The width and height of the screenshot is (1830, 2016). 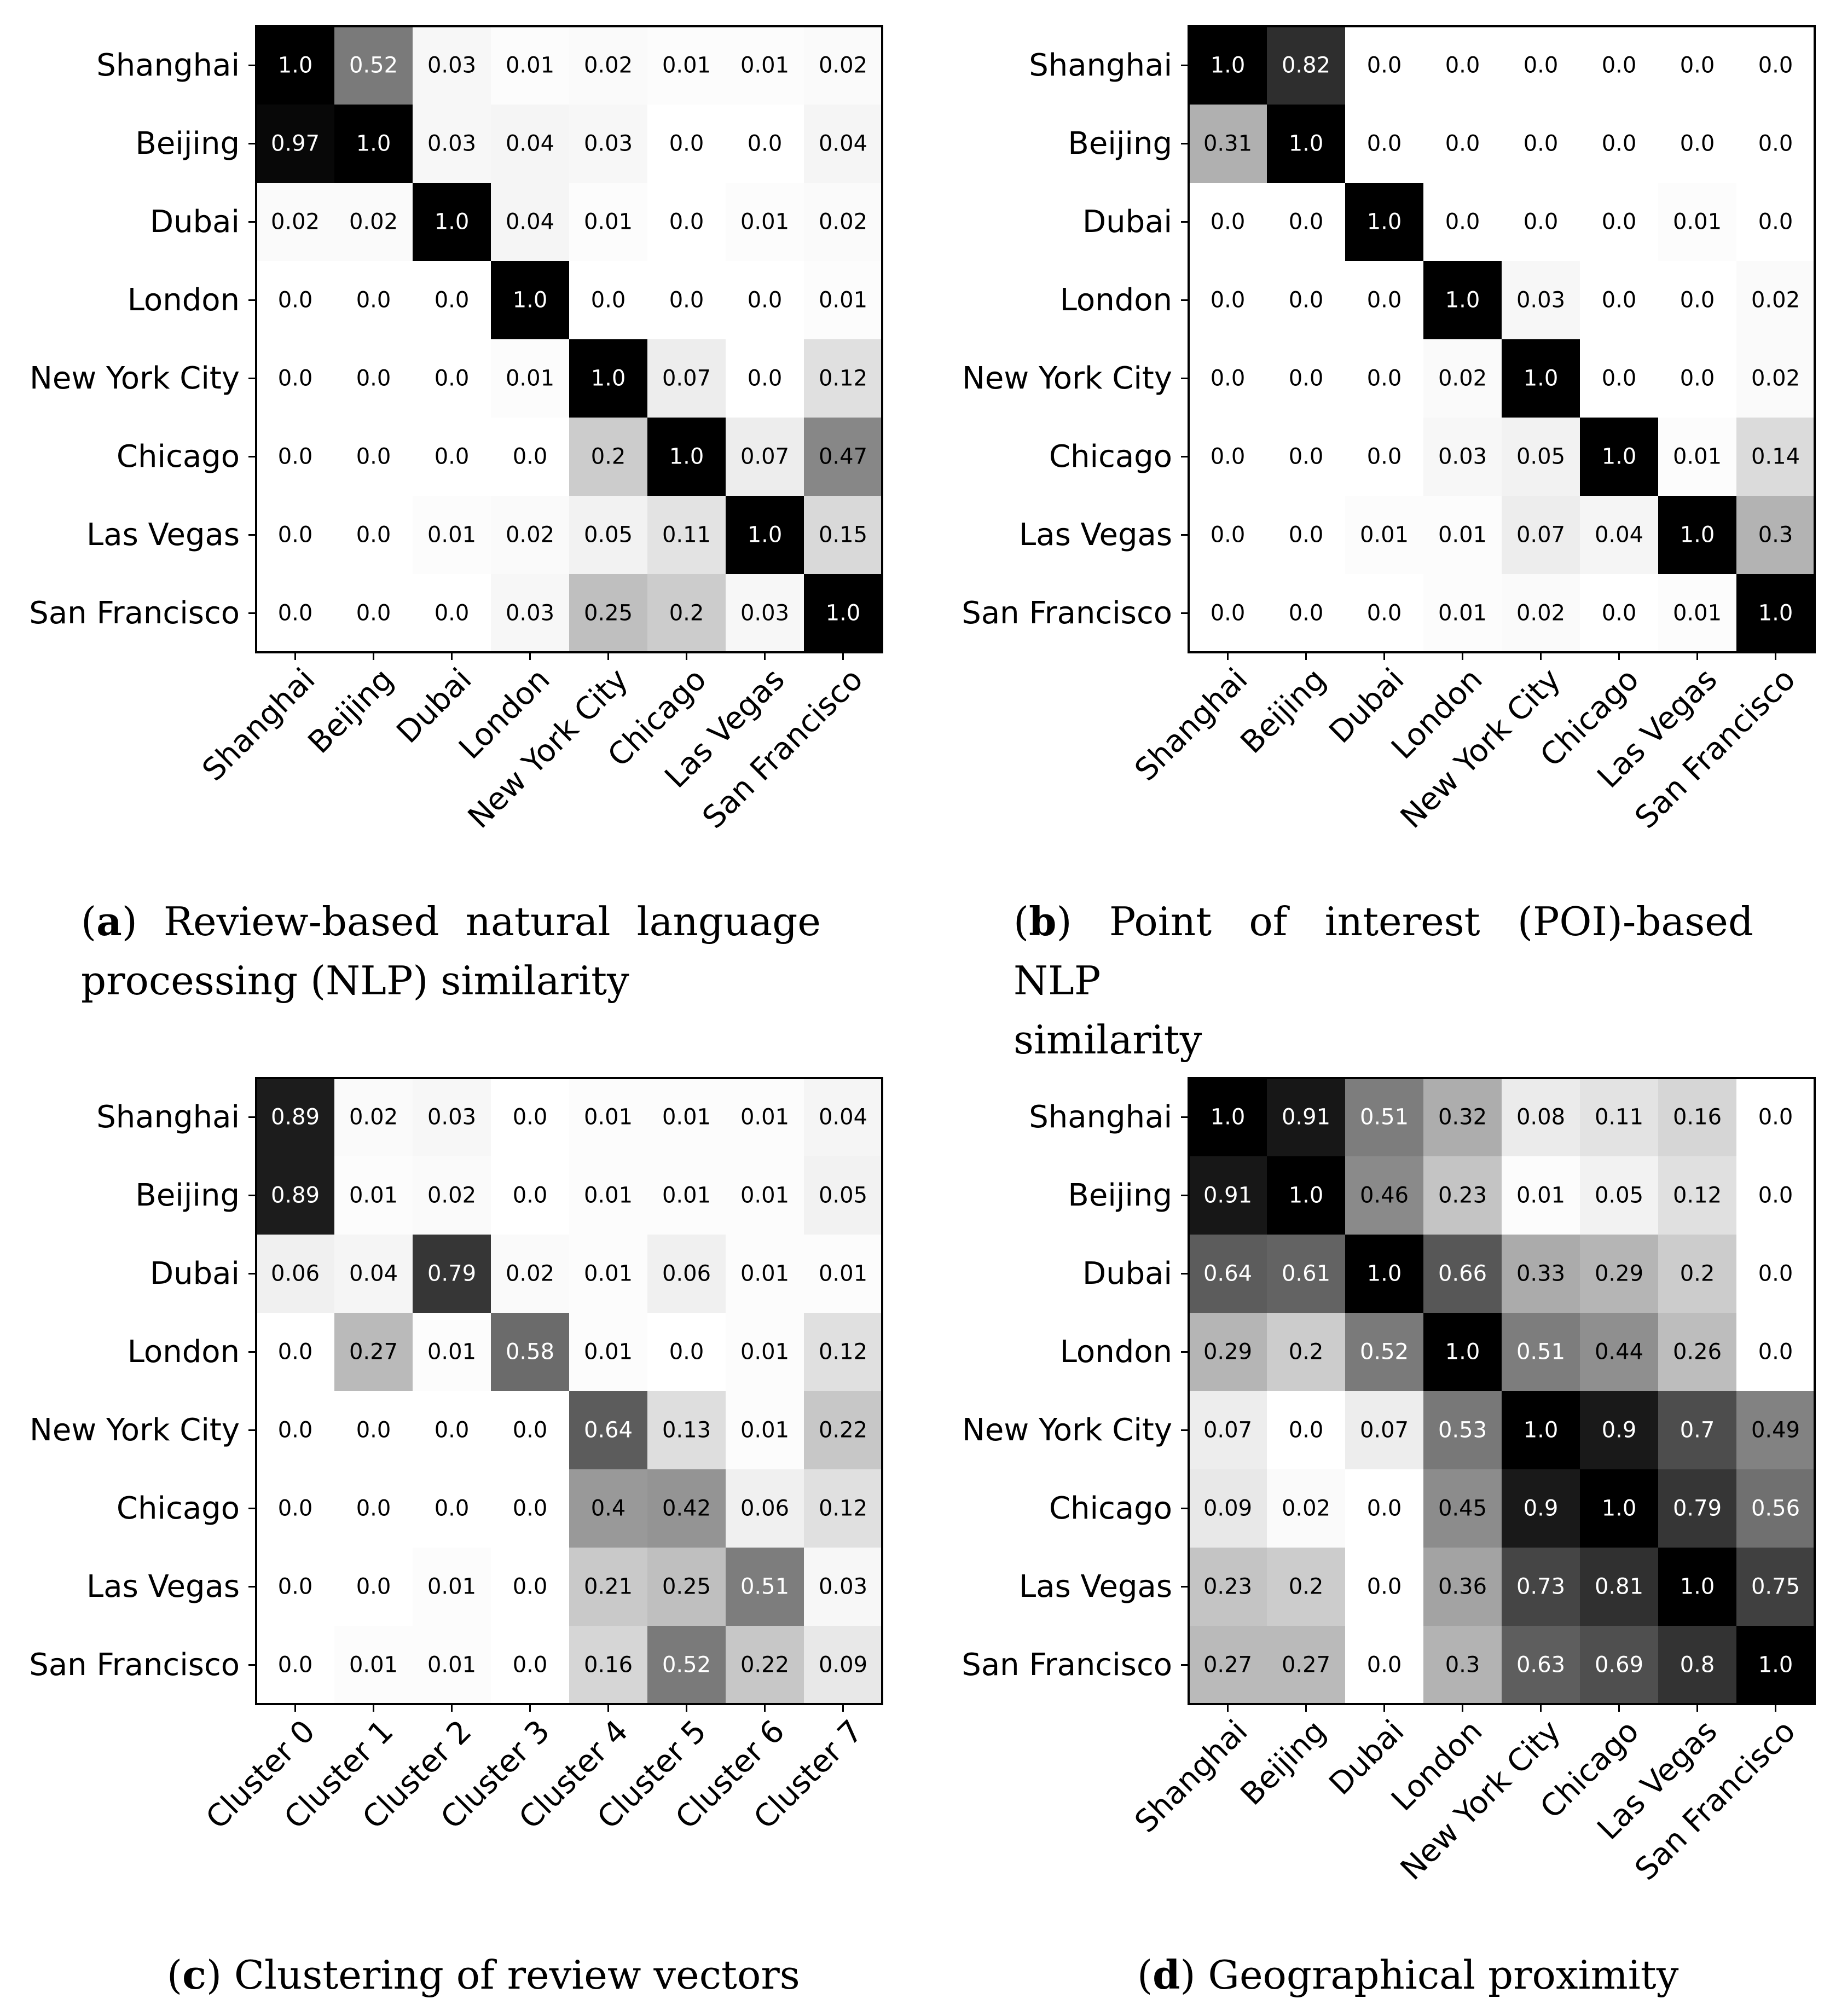 I want to click on cell-value-c-4-6: 0.01, so click(x=765, y=1430).